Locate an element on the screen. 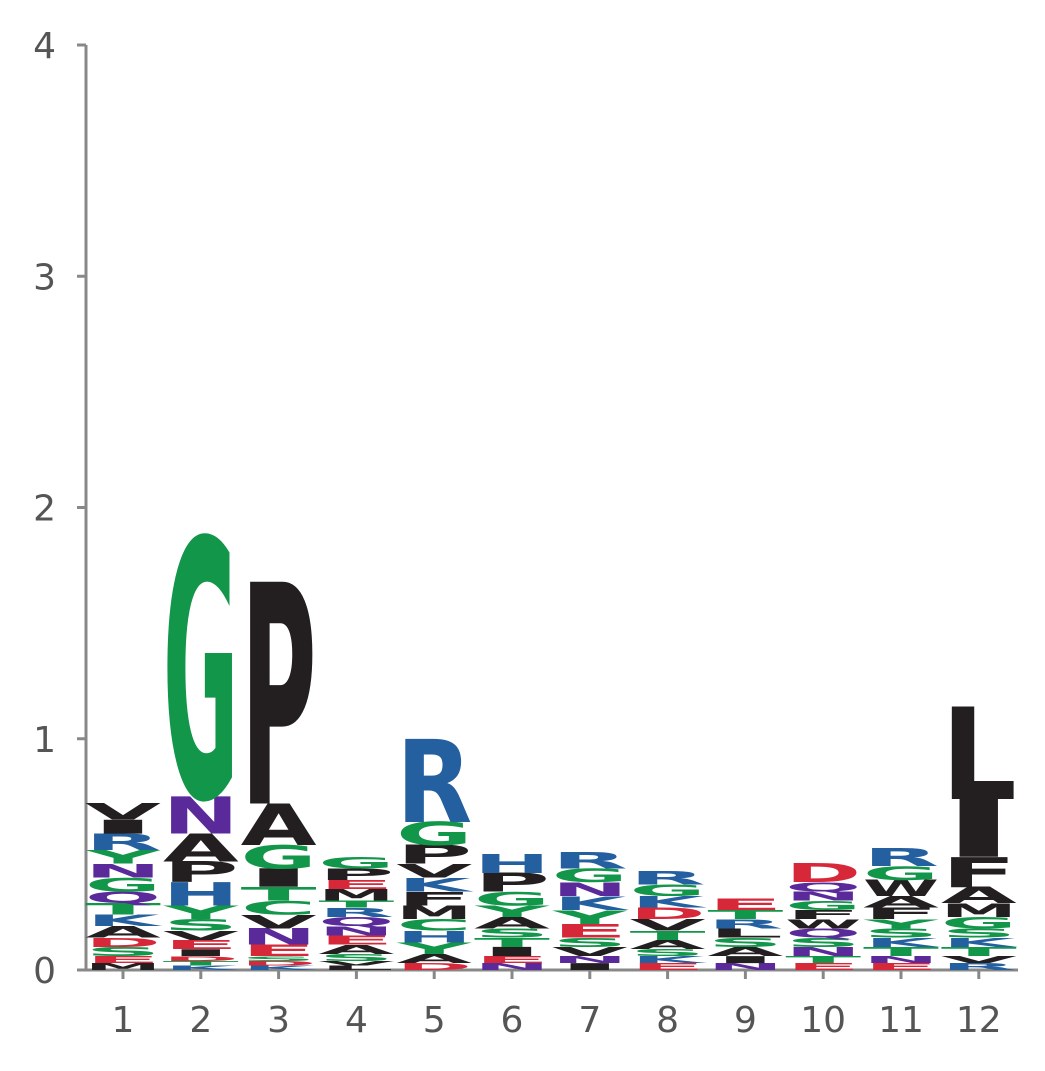 The image size is (1045, 1071). logo-letter-C: C is located at coordinates (434, 925).